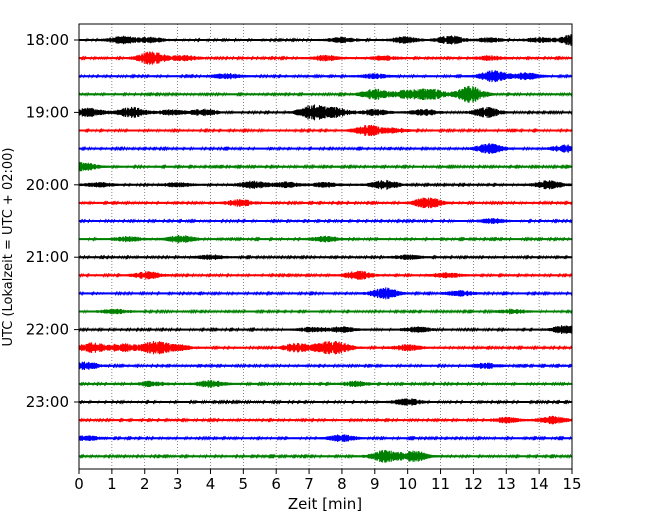  Describe the element at coordinates (342, 484) in the screenshot. I see `x-tick-label: 8` at that location.